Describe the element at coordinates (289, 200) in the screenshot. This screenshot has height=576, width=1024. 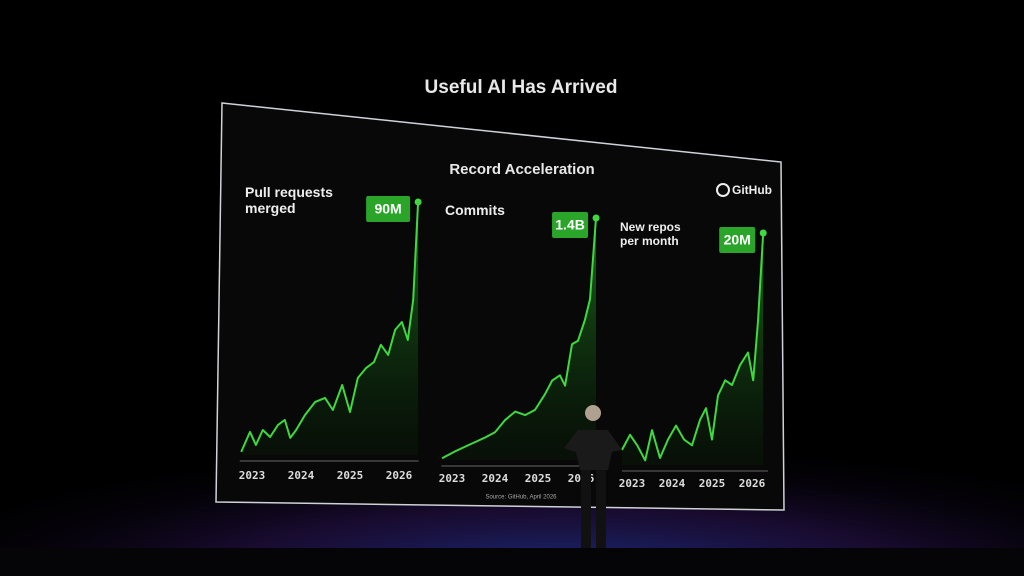
I see `chart-title: Pull requests merged` at that location.